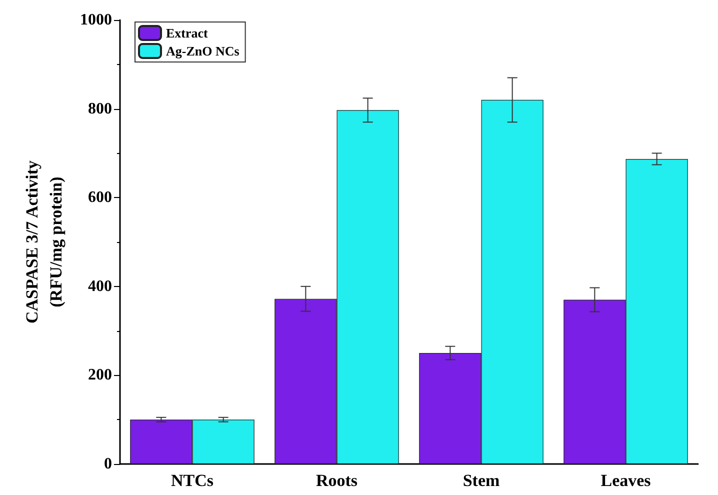  I want to click on x-tick-label: Leaves, so click(626, 480).